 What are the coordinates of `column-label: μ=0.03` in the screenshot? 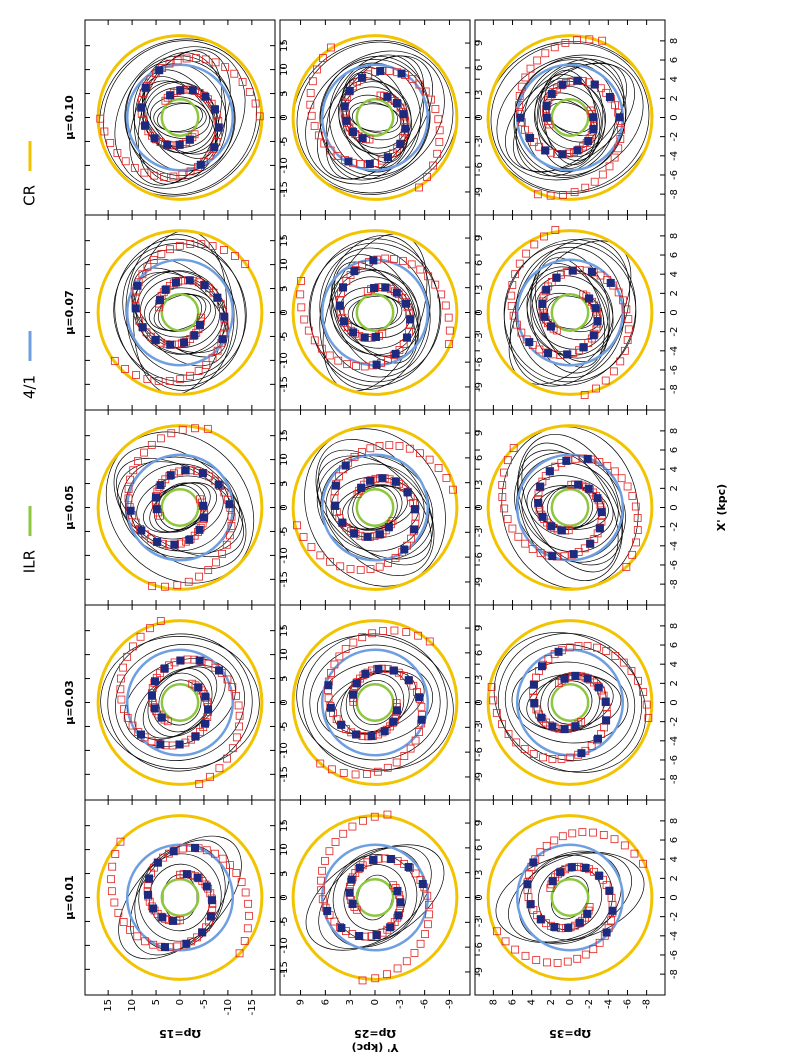 It's located at (69, 702).